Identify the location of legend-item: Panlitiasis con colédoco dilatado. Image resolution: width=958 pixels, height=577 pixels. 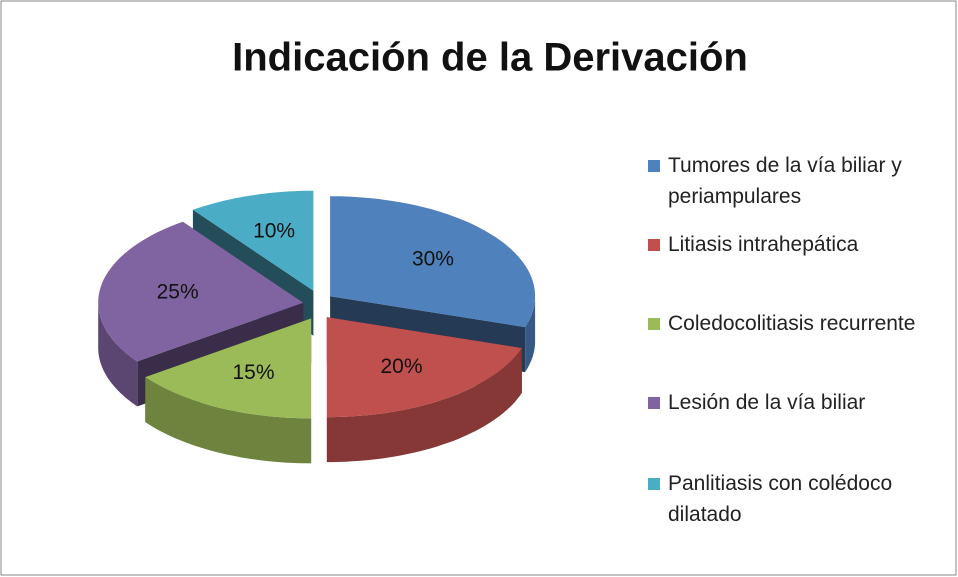
(793, 499).